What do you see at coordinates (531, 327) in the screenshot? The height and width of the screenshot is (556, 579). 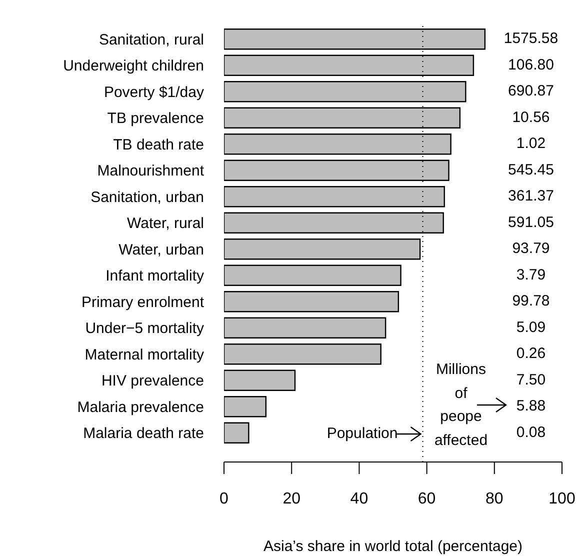 I see `annotation: 5.09` at bounding box center [531, 327].